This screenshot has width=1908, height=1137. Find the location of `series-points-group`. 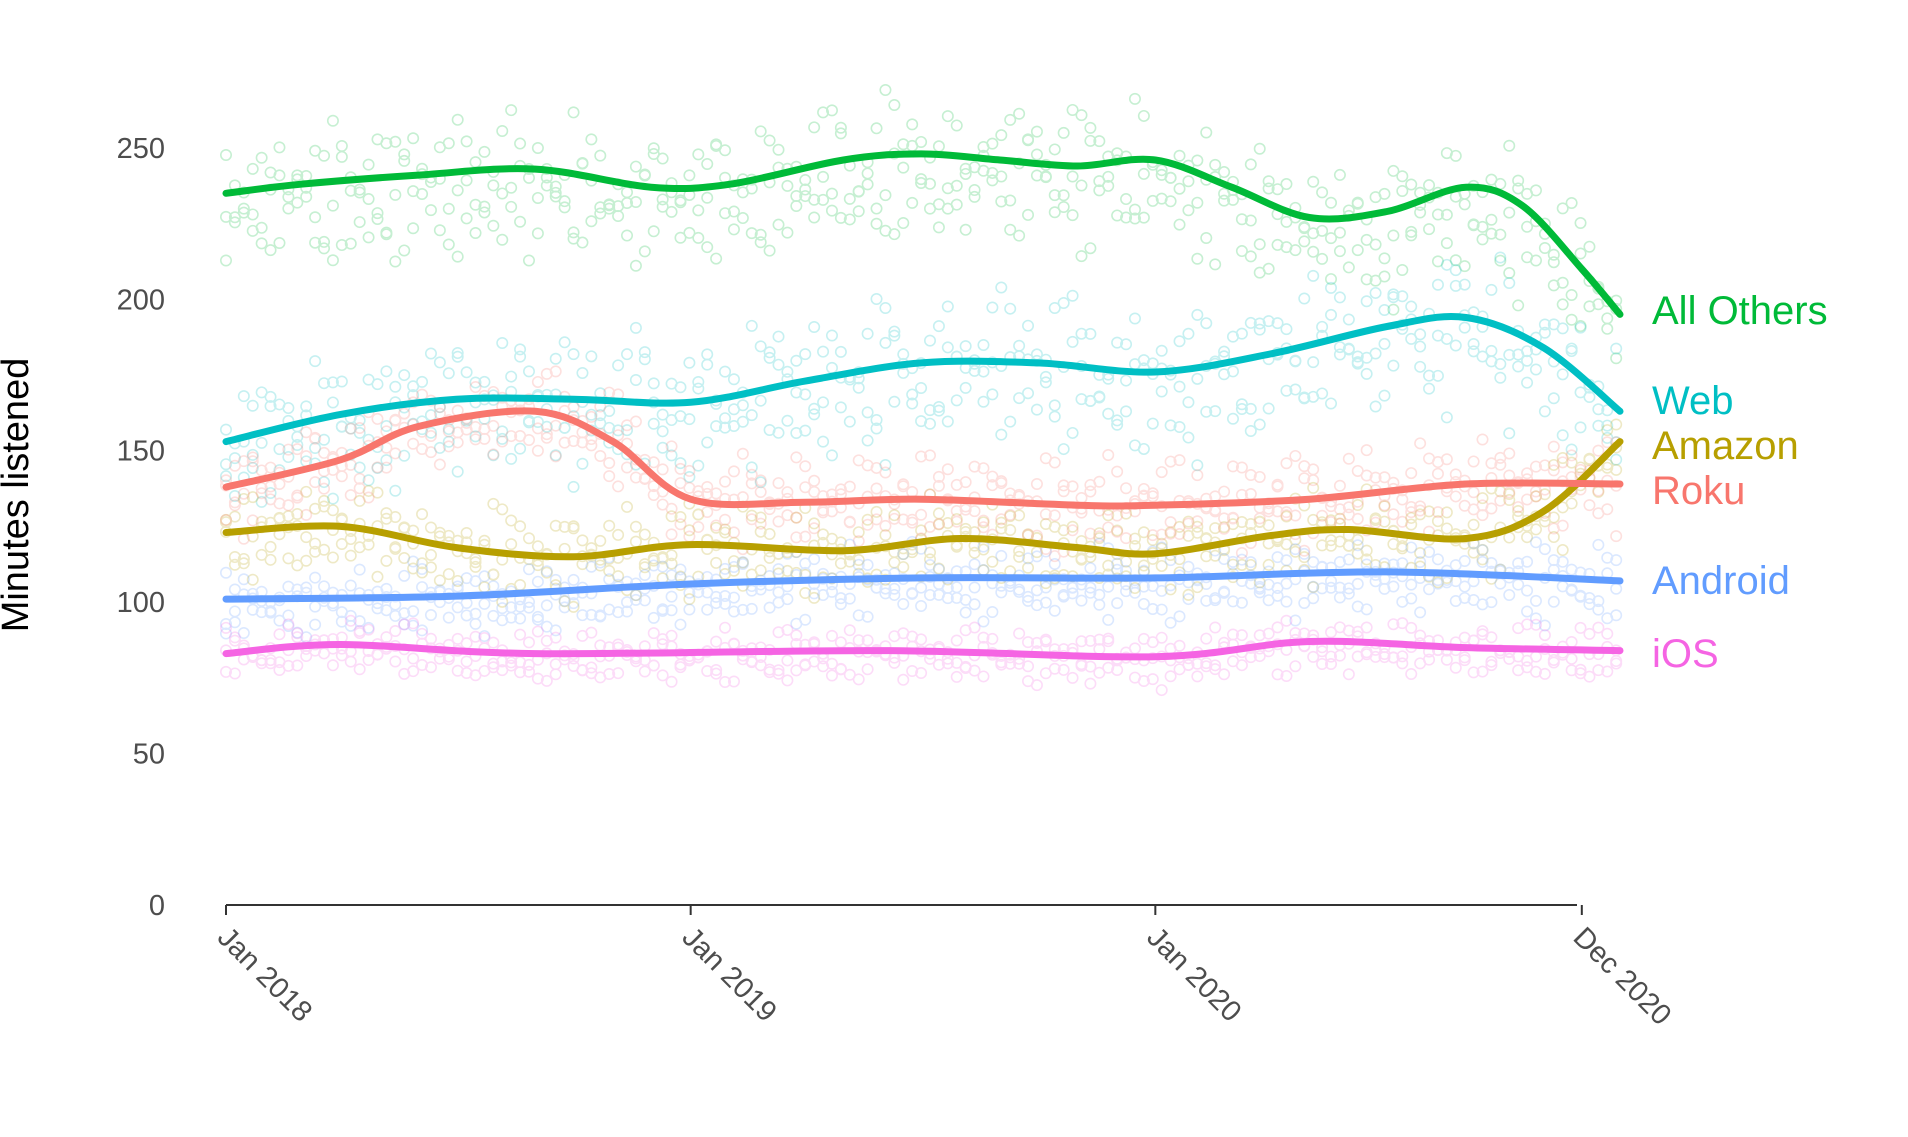

series-points-group is located at coordinates (921, 589).